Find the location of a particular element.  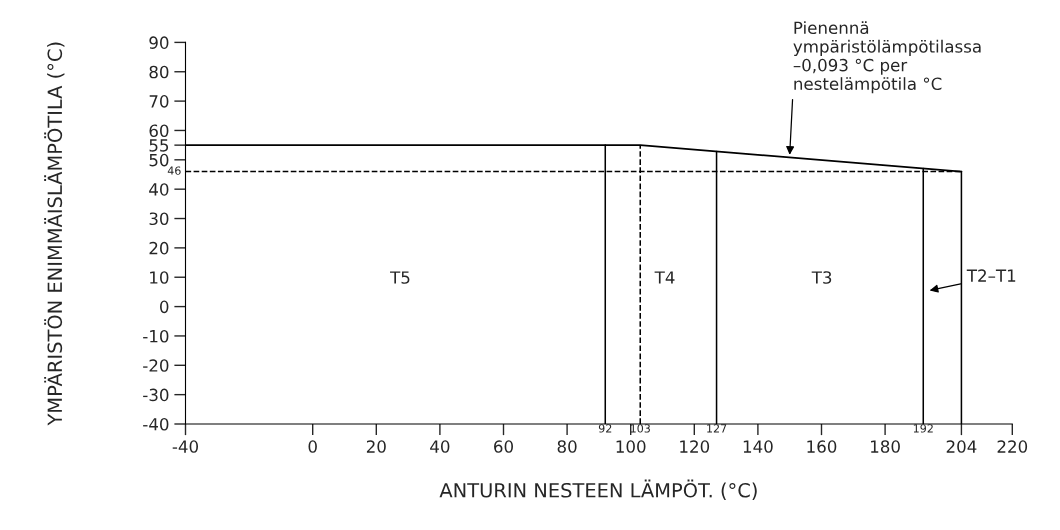

x-tick-label: 60 is located at coordinates (503, 446).